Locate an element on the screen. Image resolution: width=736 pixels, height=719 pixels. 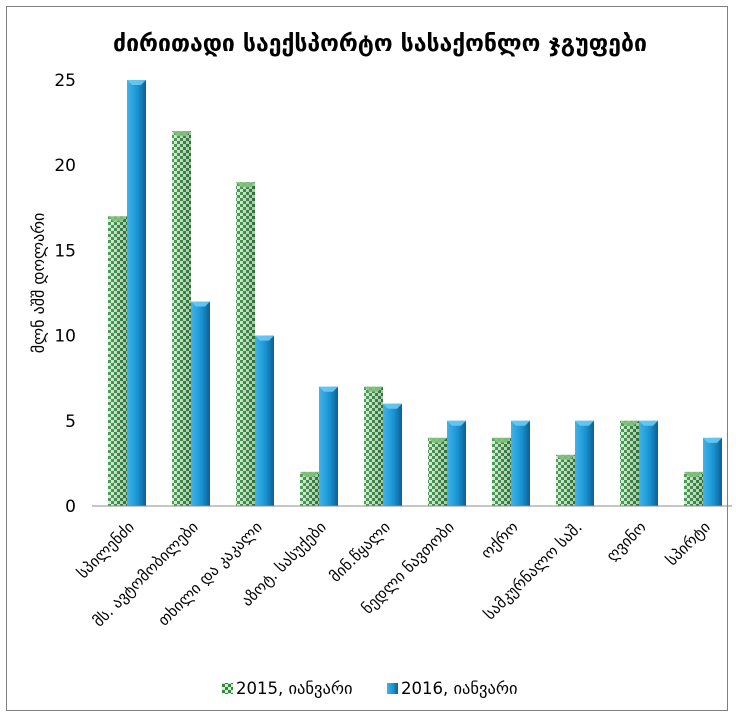
chart-title: ძირითადი საექსპორტო სასაქონლო ჯგუფები is located at coordinates (380, 44).